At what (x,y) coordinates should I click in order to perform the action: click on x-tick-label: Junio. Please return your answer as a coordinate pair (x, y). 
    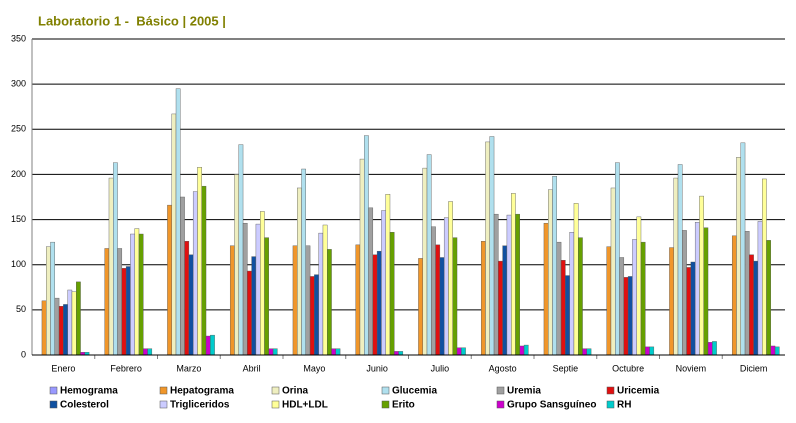
    Looking at the image, I should click on (377, 368).